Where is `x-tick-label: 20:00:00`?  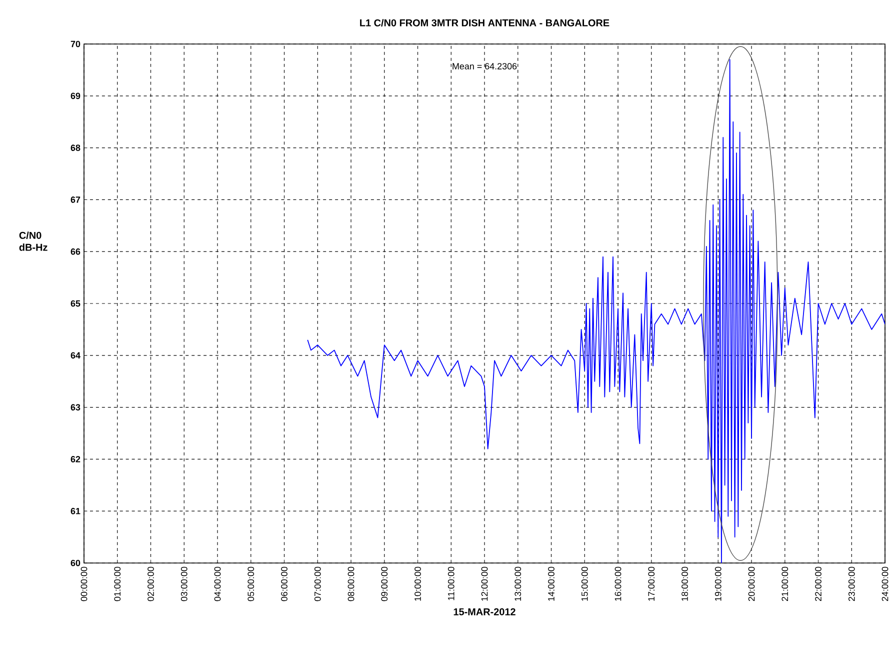 x-tick-label: 20:00:00 is located at coordinates (751, 583).